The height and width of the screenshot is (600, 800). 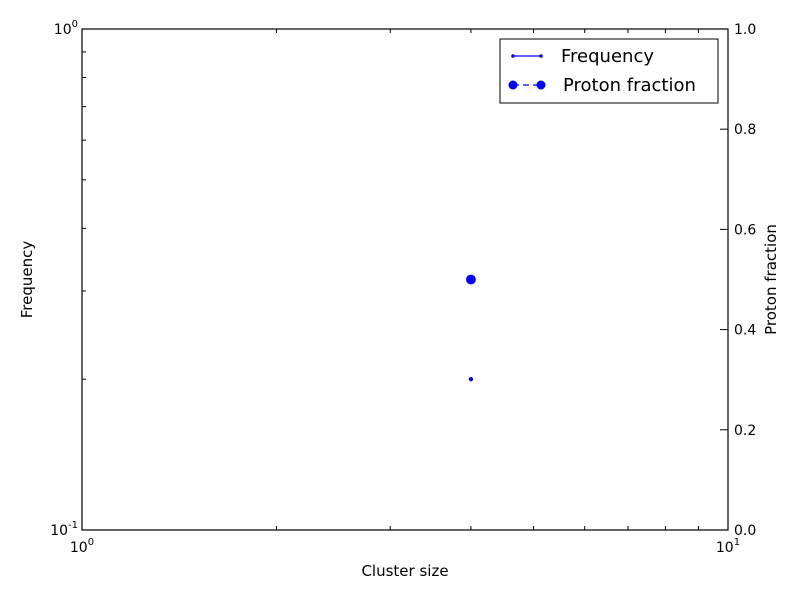 What do you see at coordinates (745, 30) in the screenshot?
I see `y-right-tick-label: 1.0` at bounding box center [745, 30].